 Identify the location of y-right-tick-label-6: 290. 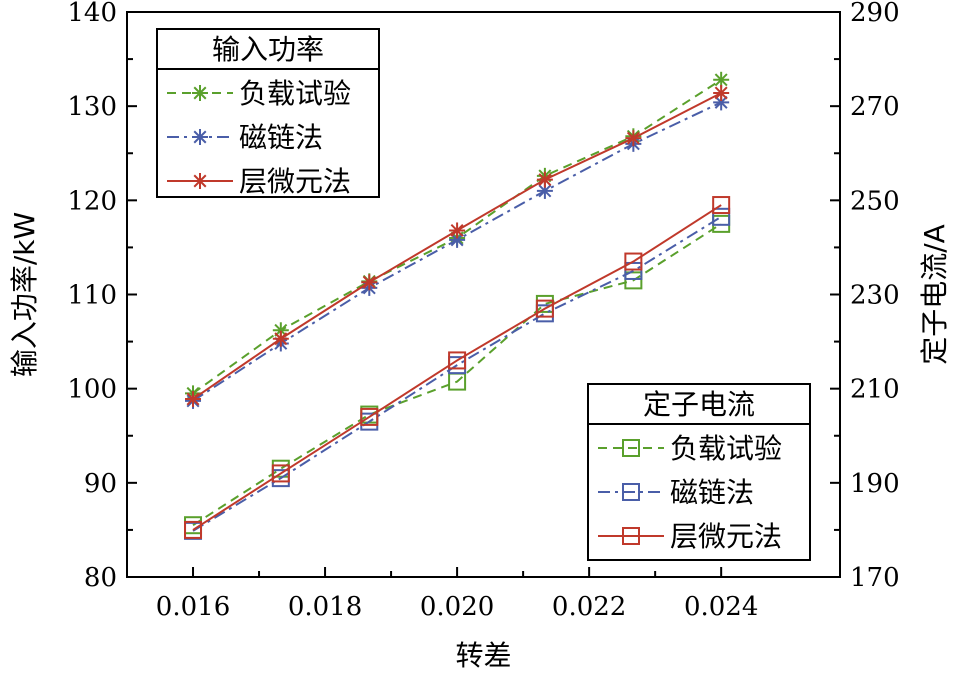
(875, 14).